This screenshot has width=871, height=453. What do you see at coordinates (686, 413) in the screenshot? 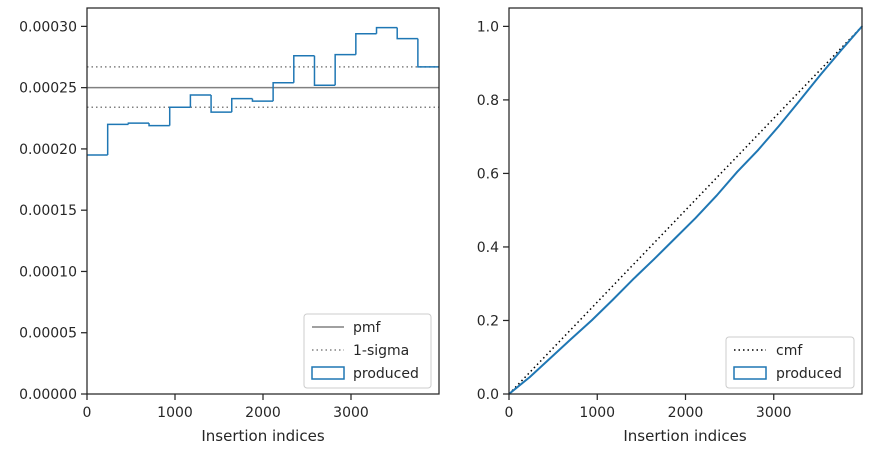
I see `right-x-tick-label: 2000` at bounding box center [686, 413].